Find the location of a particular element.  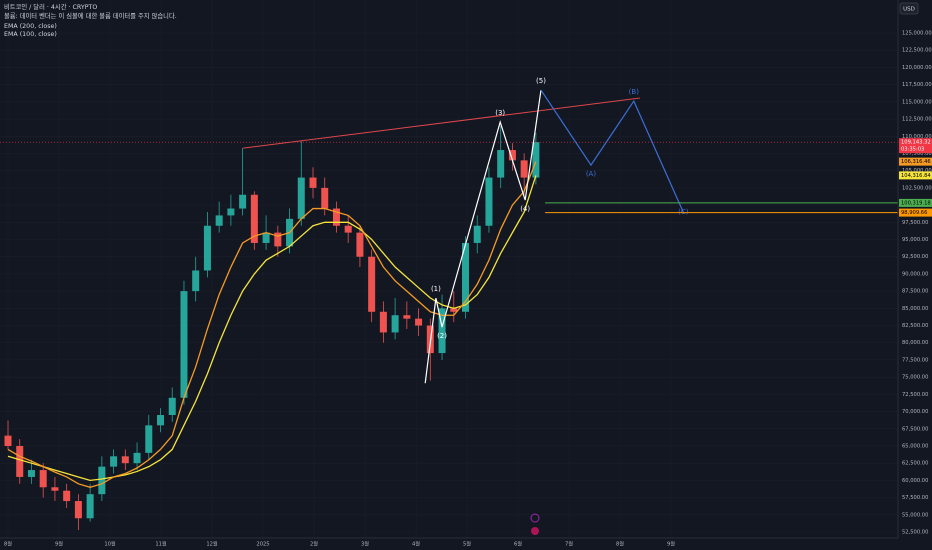

currency-box is located at coordinates (909, 8).